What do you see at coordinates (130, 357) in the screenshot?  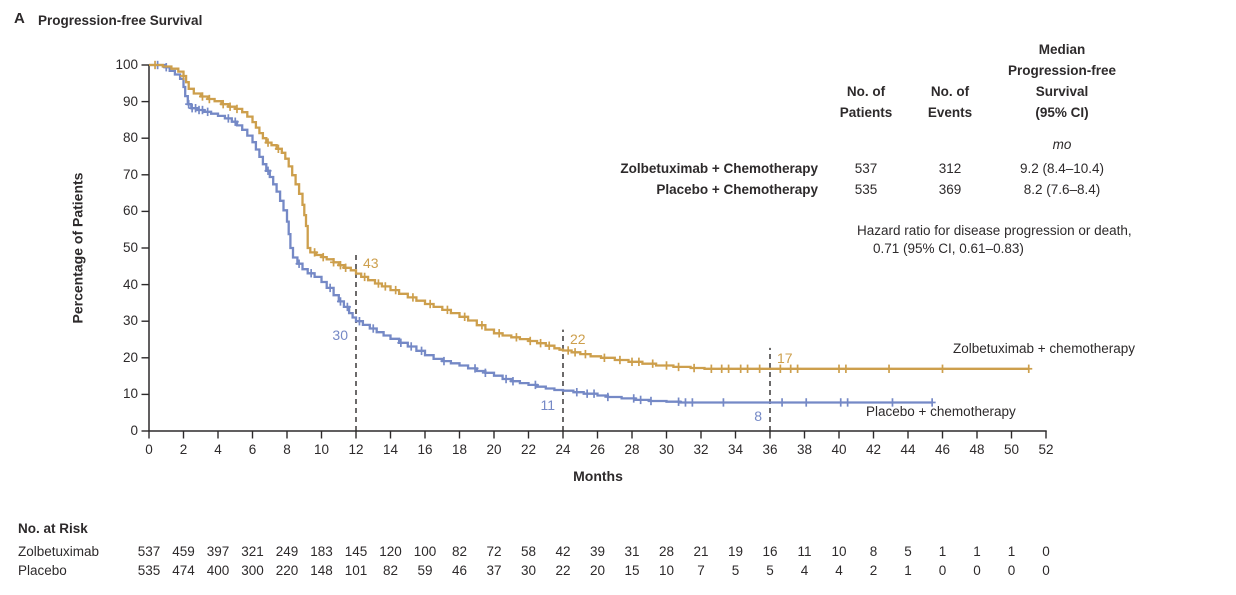 I see `y-tick-label: 20` at bounding box center [130, 357].